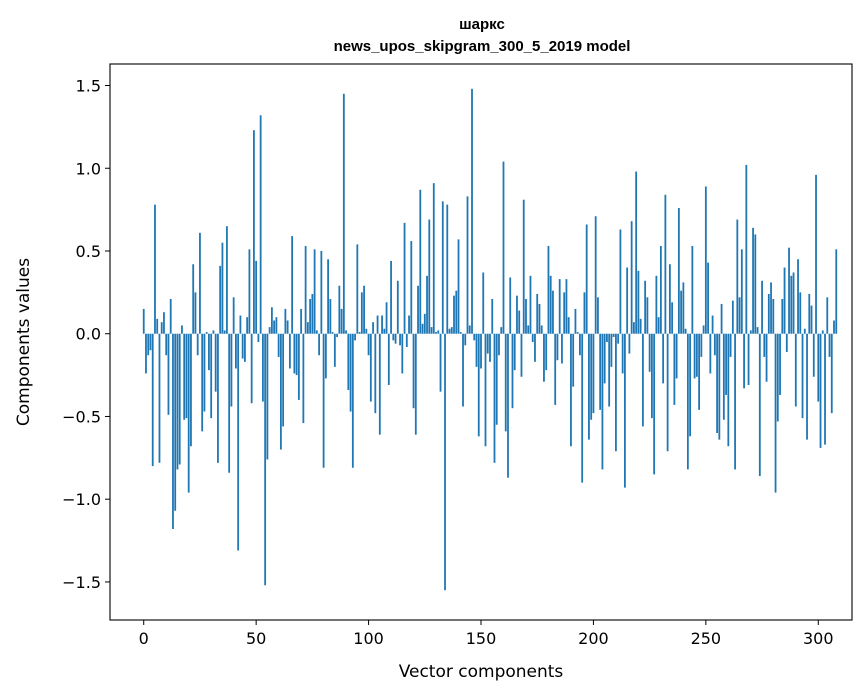 Image resolution: width=867 pixels, height=696 pixels. Describe the element at coordinates (88, 334) in the screenshot. I see `y-tick-label: 0.0` at that location.